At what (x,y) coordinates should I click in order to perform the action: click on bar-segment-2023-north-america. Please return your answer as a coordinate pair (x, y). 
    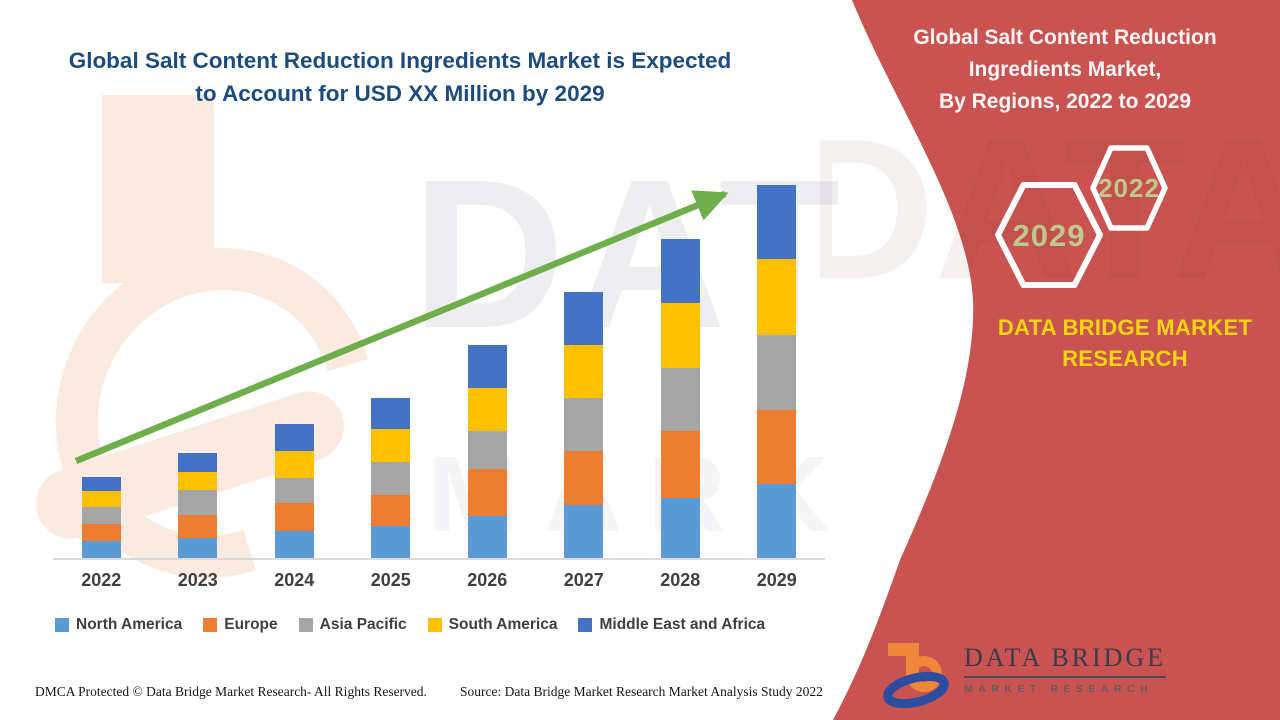
    Looking at the image, I should click on (198, 548).